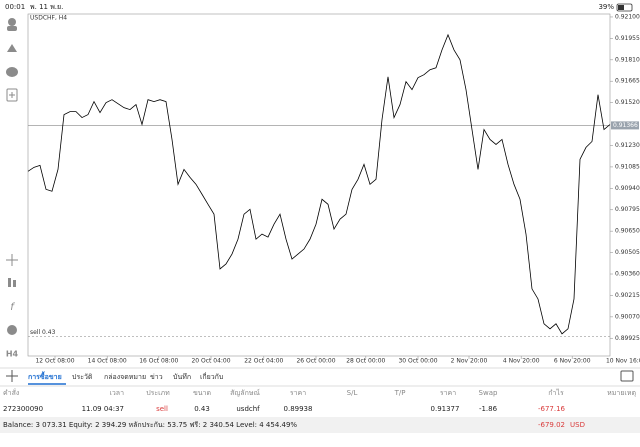 This screenshot has height=447, width=640. Describe the element at coordinates (469, 361) in the screenshot. I see `x-tick-label: 2 Nov 20:00` at that location.